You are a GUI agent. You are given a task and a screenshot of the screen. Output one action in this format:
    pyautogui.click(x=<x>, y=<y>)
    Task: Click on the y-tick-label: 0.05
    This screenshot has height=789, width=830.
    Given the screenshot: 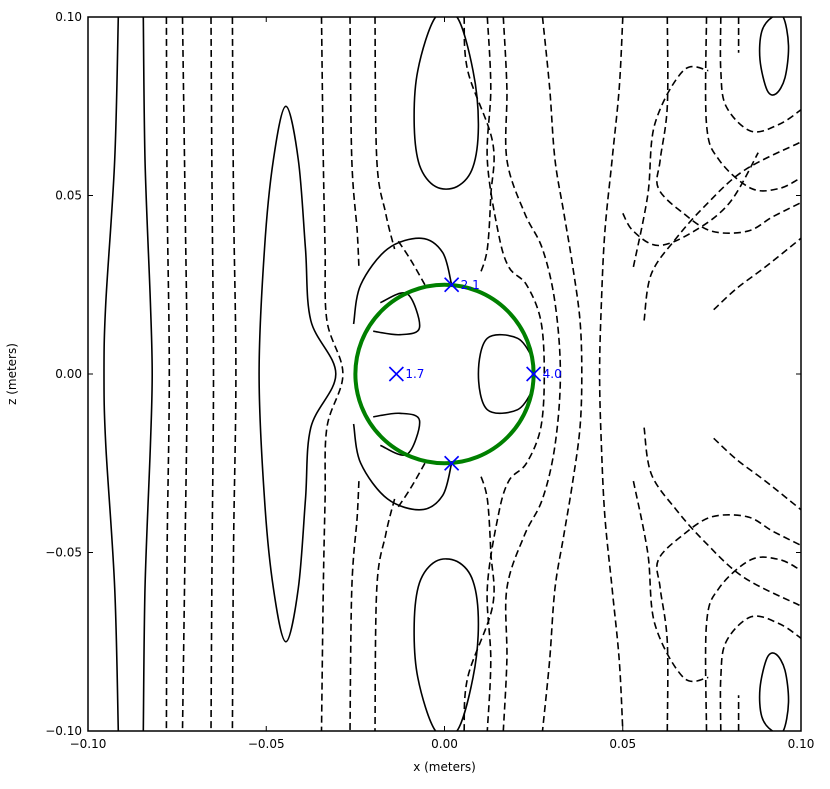 What is the action you would take?
    pyautogui.click(x=68, y=196)
    